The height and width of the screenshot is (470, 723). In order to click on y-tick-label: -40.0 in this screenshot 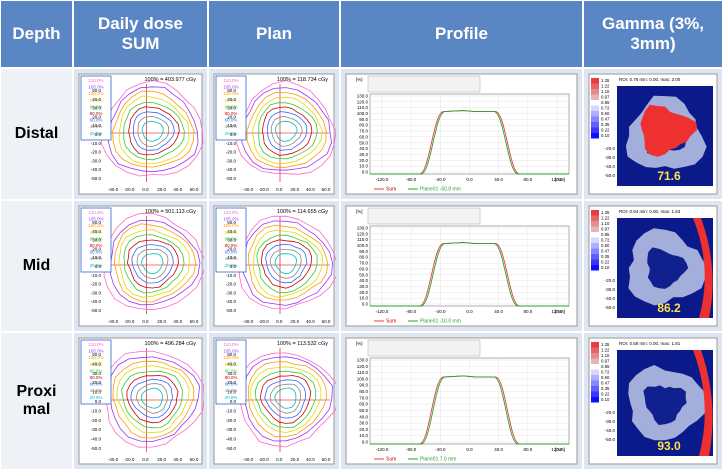, I will do `click(231, 439)`.